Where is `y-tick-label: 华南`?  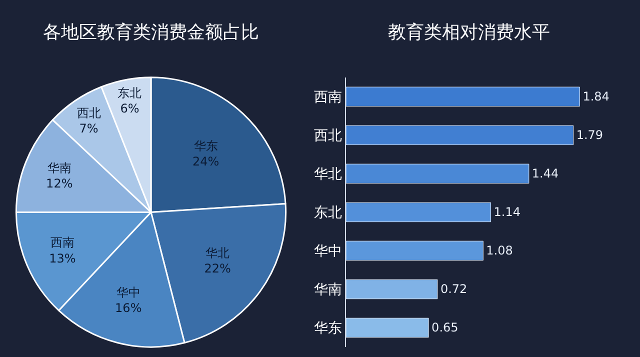 y-tick-label: 华南 is located at coordinates (328, 290).